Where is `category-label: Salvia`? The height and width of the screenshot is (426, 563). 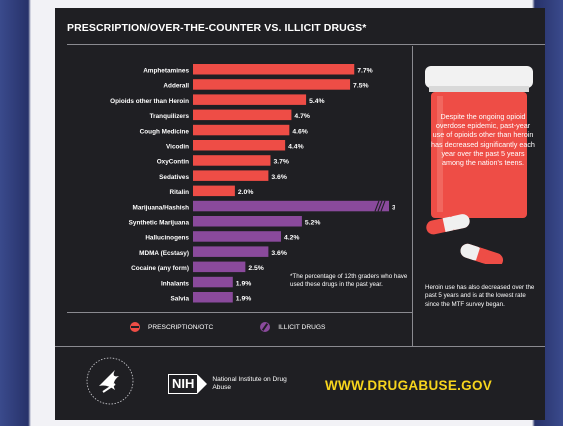 category-label: Salvia is located at coordinates (180, 299).